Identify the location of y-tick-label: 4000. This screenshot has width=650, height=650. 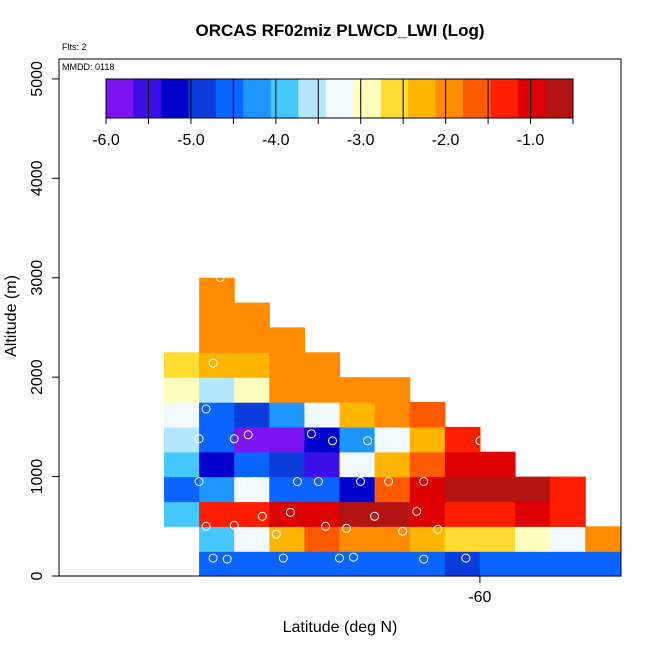
(37, 178).